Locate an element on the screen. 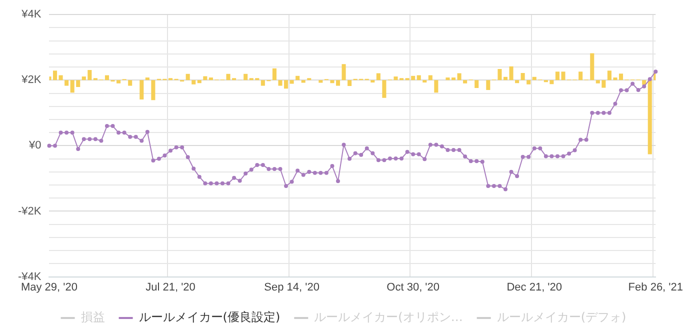 Image resolution: width=687 pixels, height=334 pixels. x-tick-label: Sep 14, '20 is located at coordinates (292, 287).